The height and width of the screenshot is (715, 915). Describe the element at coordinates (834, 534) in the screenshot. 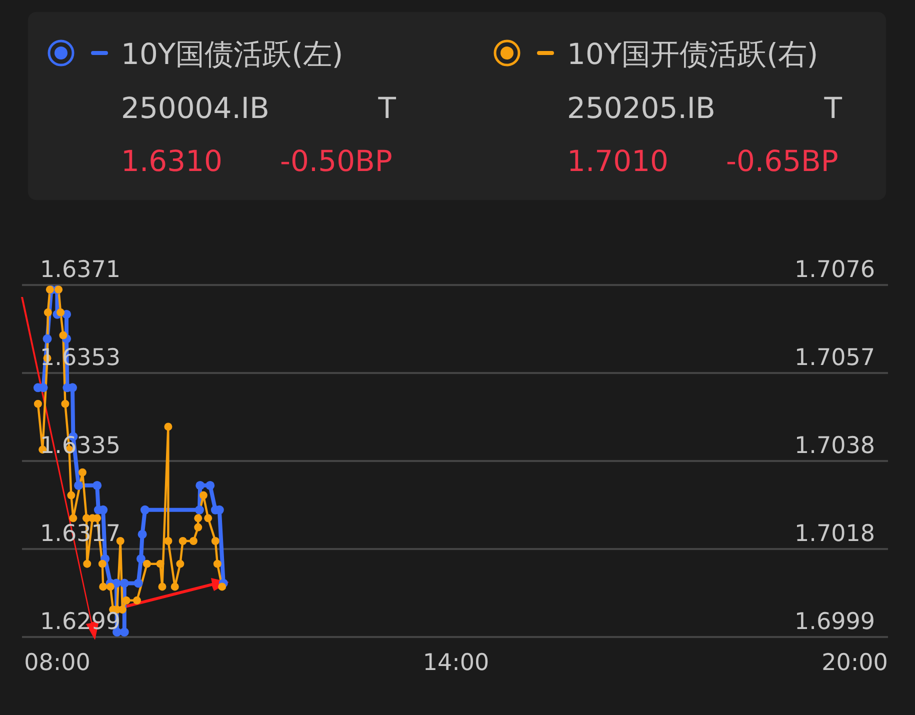

I see `y2-tick-label: 1.7018` at that location.